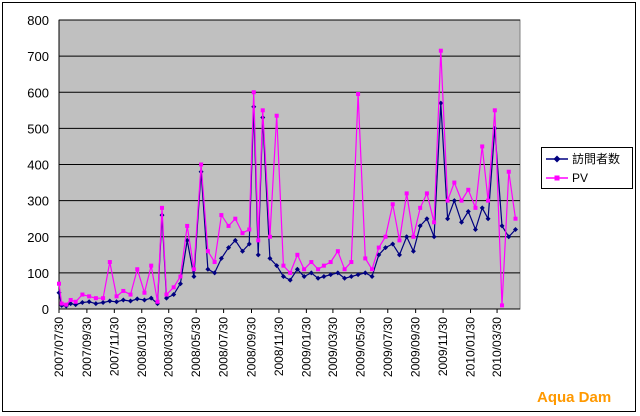  Describe the element at coordinates (251, 347) in the screenshot. I see `x-tick-label: 2008/09/30` at that location.